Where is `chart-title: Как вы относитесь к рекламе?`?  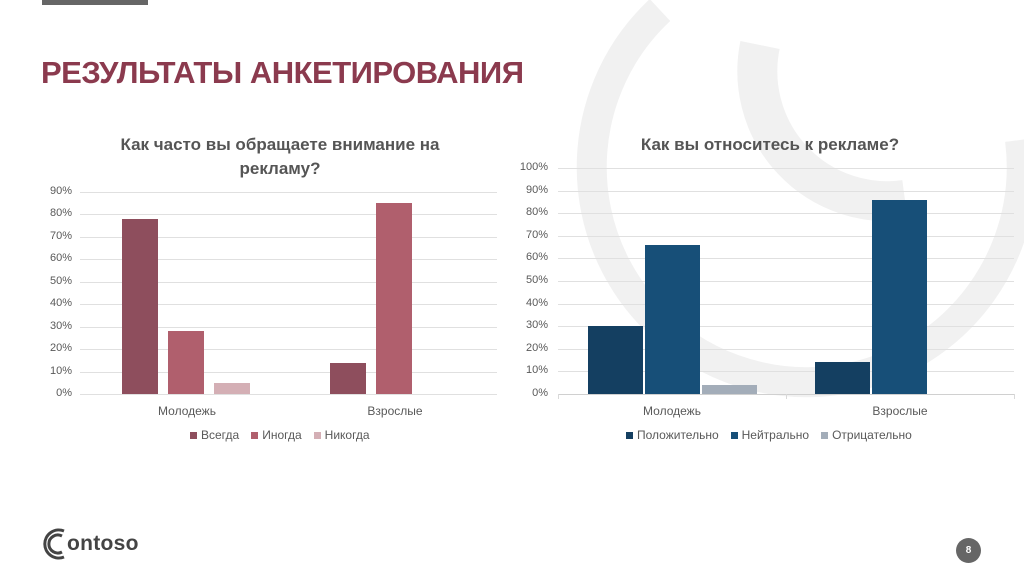 chart-title: Как вы относитесь к рекламе? is located at coordinates (770, 144).